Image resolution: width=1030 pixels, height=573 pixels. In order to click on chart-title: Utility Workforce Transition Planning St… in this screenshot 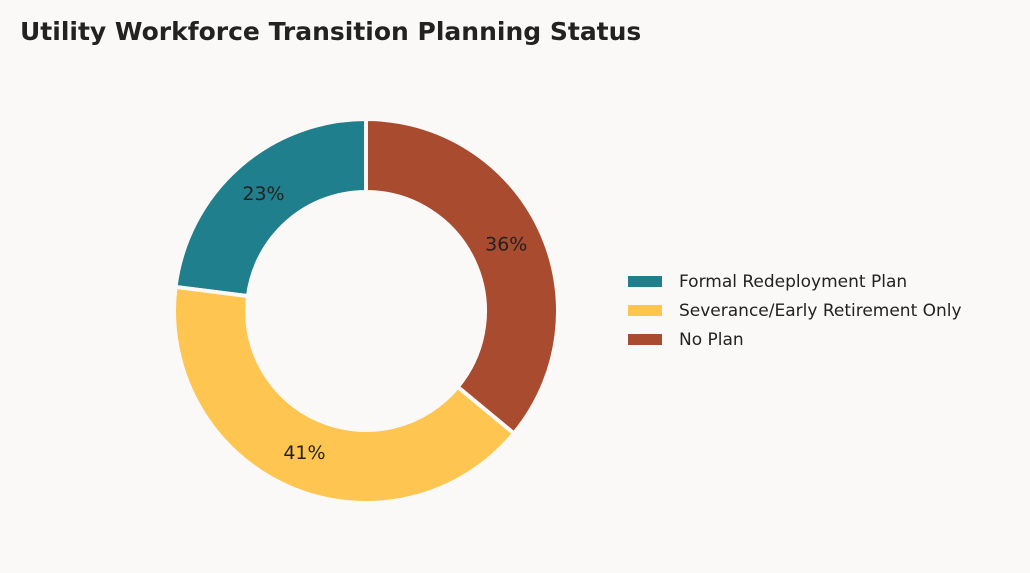, I will do `click(330, 31)`.